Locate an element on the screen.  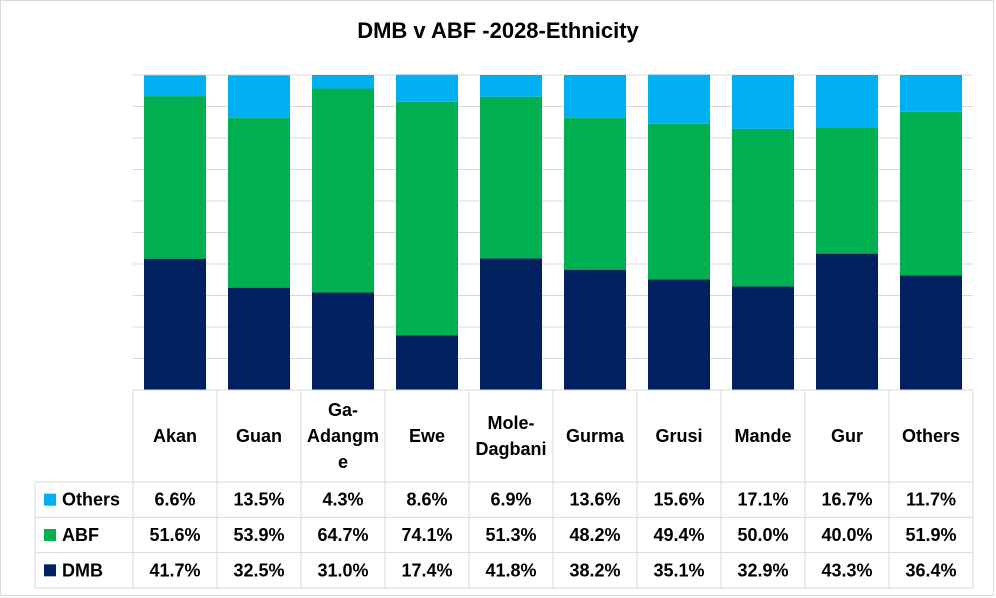
data-label-abf: 51.9% is located at coordinates (930, 535).